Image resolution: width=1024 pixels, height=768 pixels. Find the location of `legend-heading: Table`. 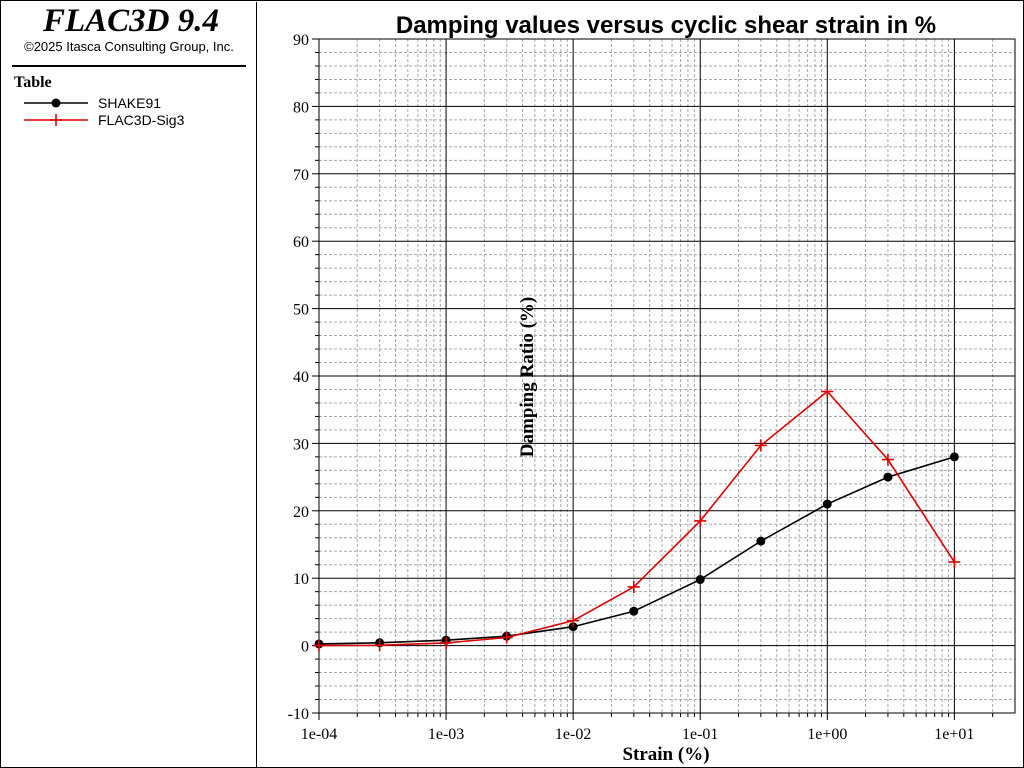

legend-heading: Table is located at coordinates (33, 82).